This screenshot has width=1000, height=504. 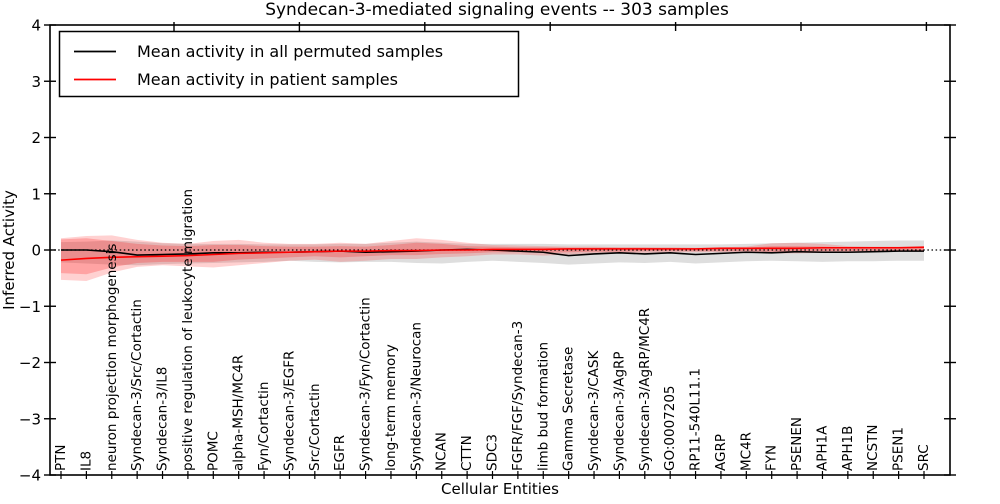 What do you see at coordinates (112, 357) in the screenshot?
I see `x-category-label: neuron projection morphogenesis` at bounding box center [112, 357].